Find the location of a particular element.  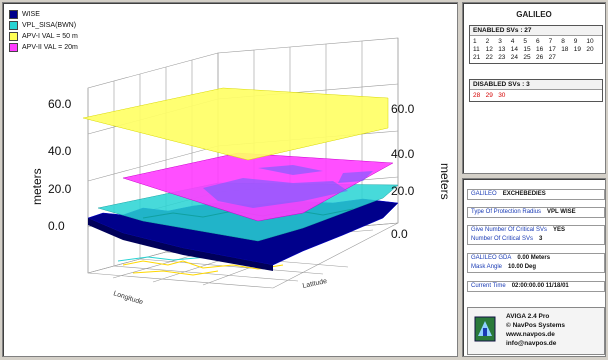

floor-projection is located at coordinates (203, 268).